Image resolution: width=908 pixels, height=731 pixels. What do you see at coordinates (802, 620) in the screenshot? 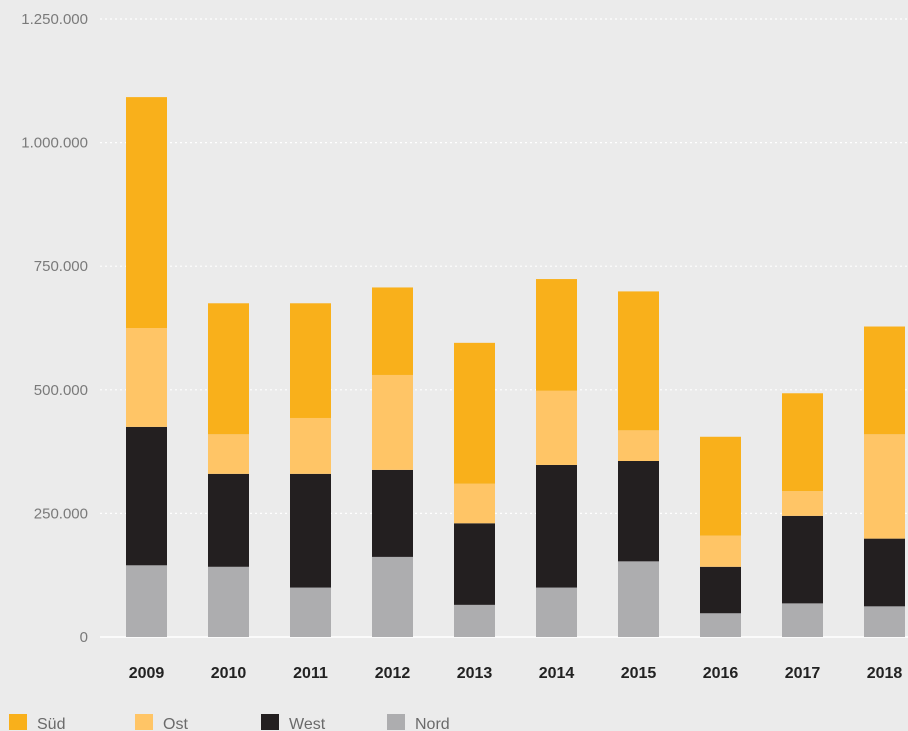
I see `bar-segment-nord-2017` at bounding box center [802, 620].